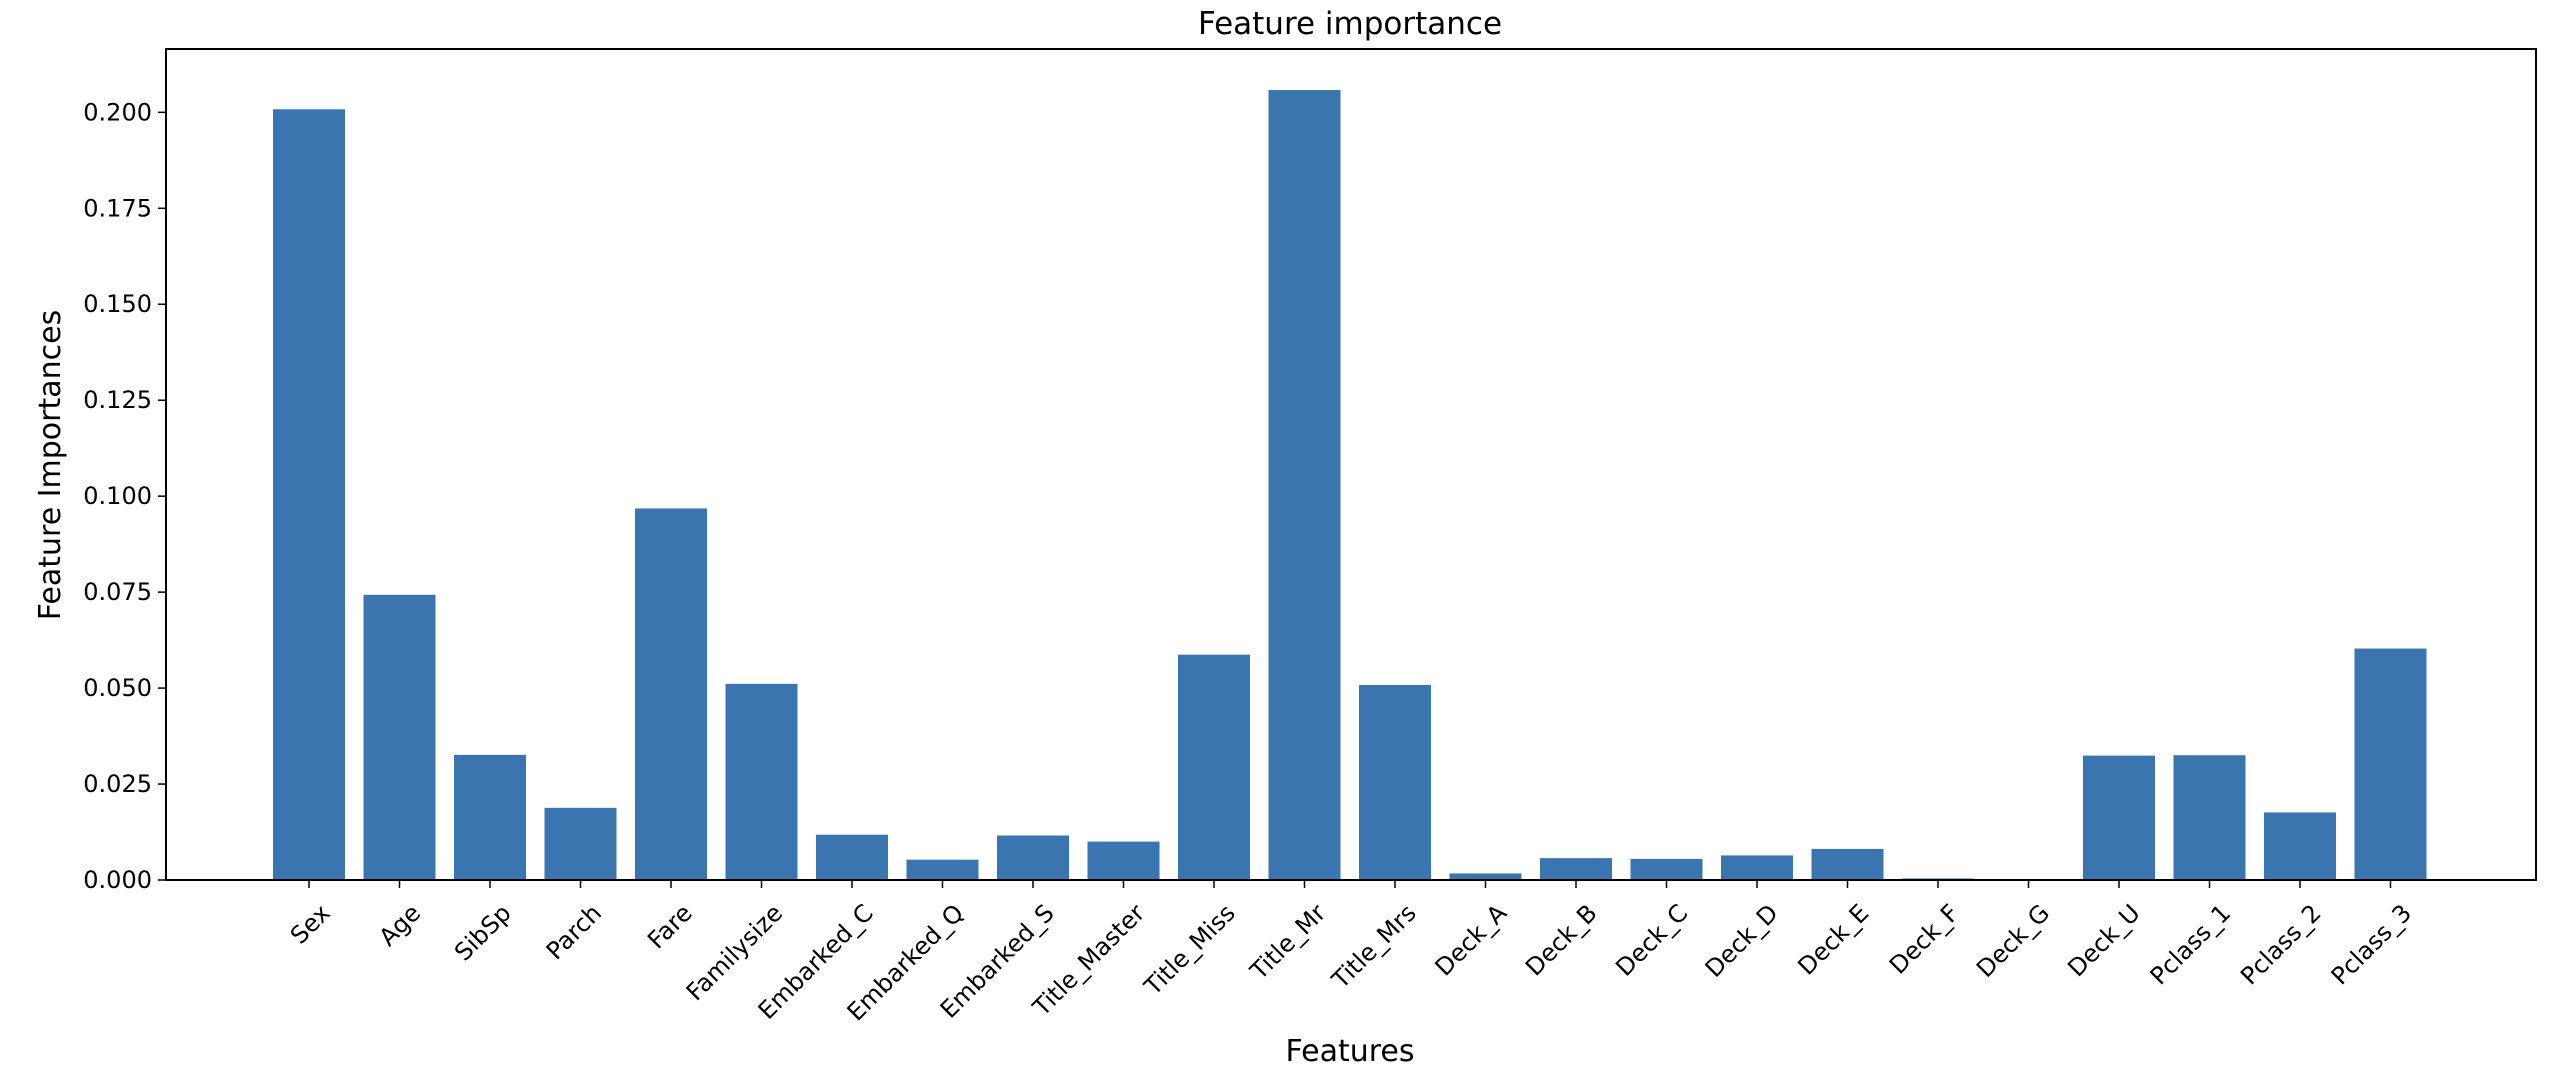 This screenshot has height=1076, width=2560. I want to click on x-tick-label: Deck_A, so click(1471, 939).